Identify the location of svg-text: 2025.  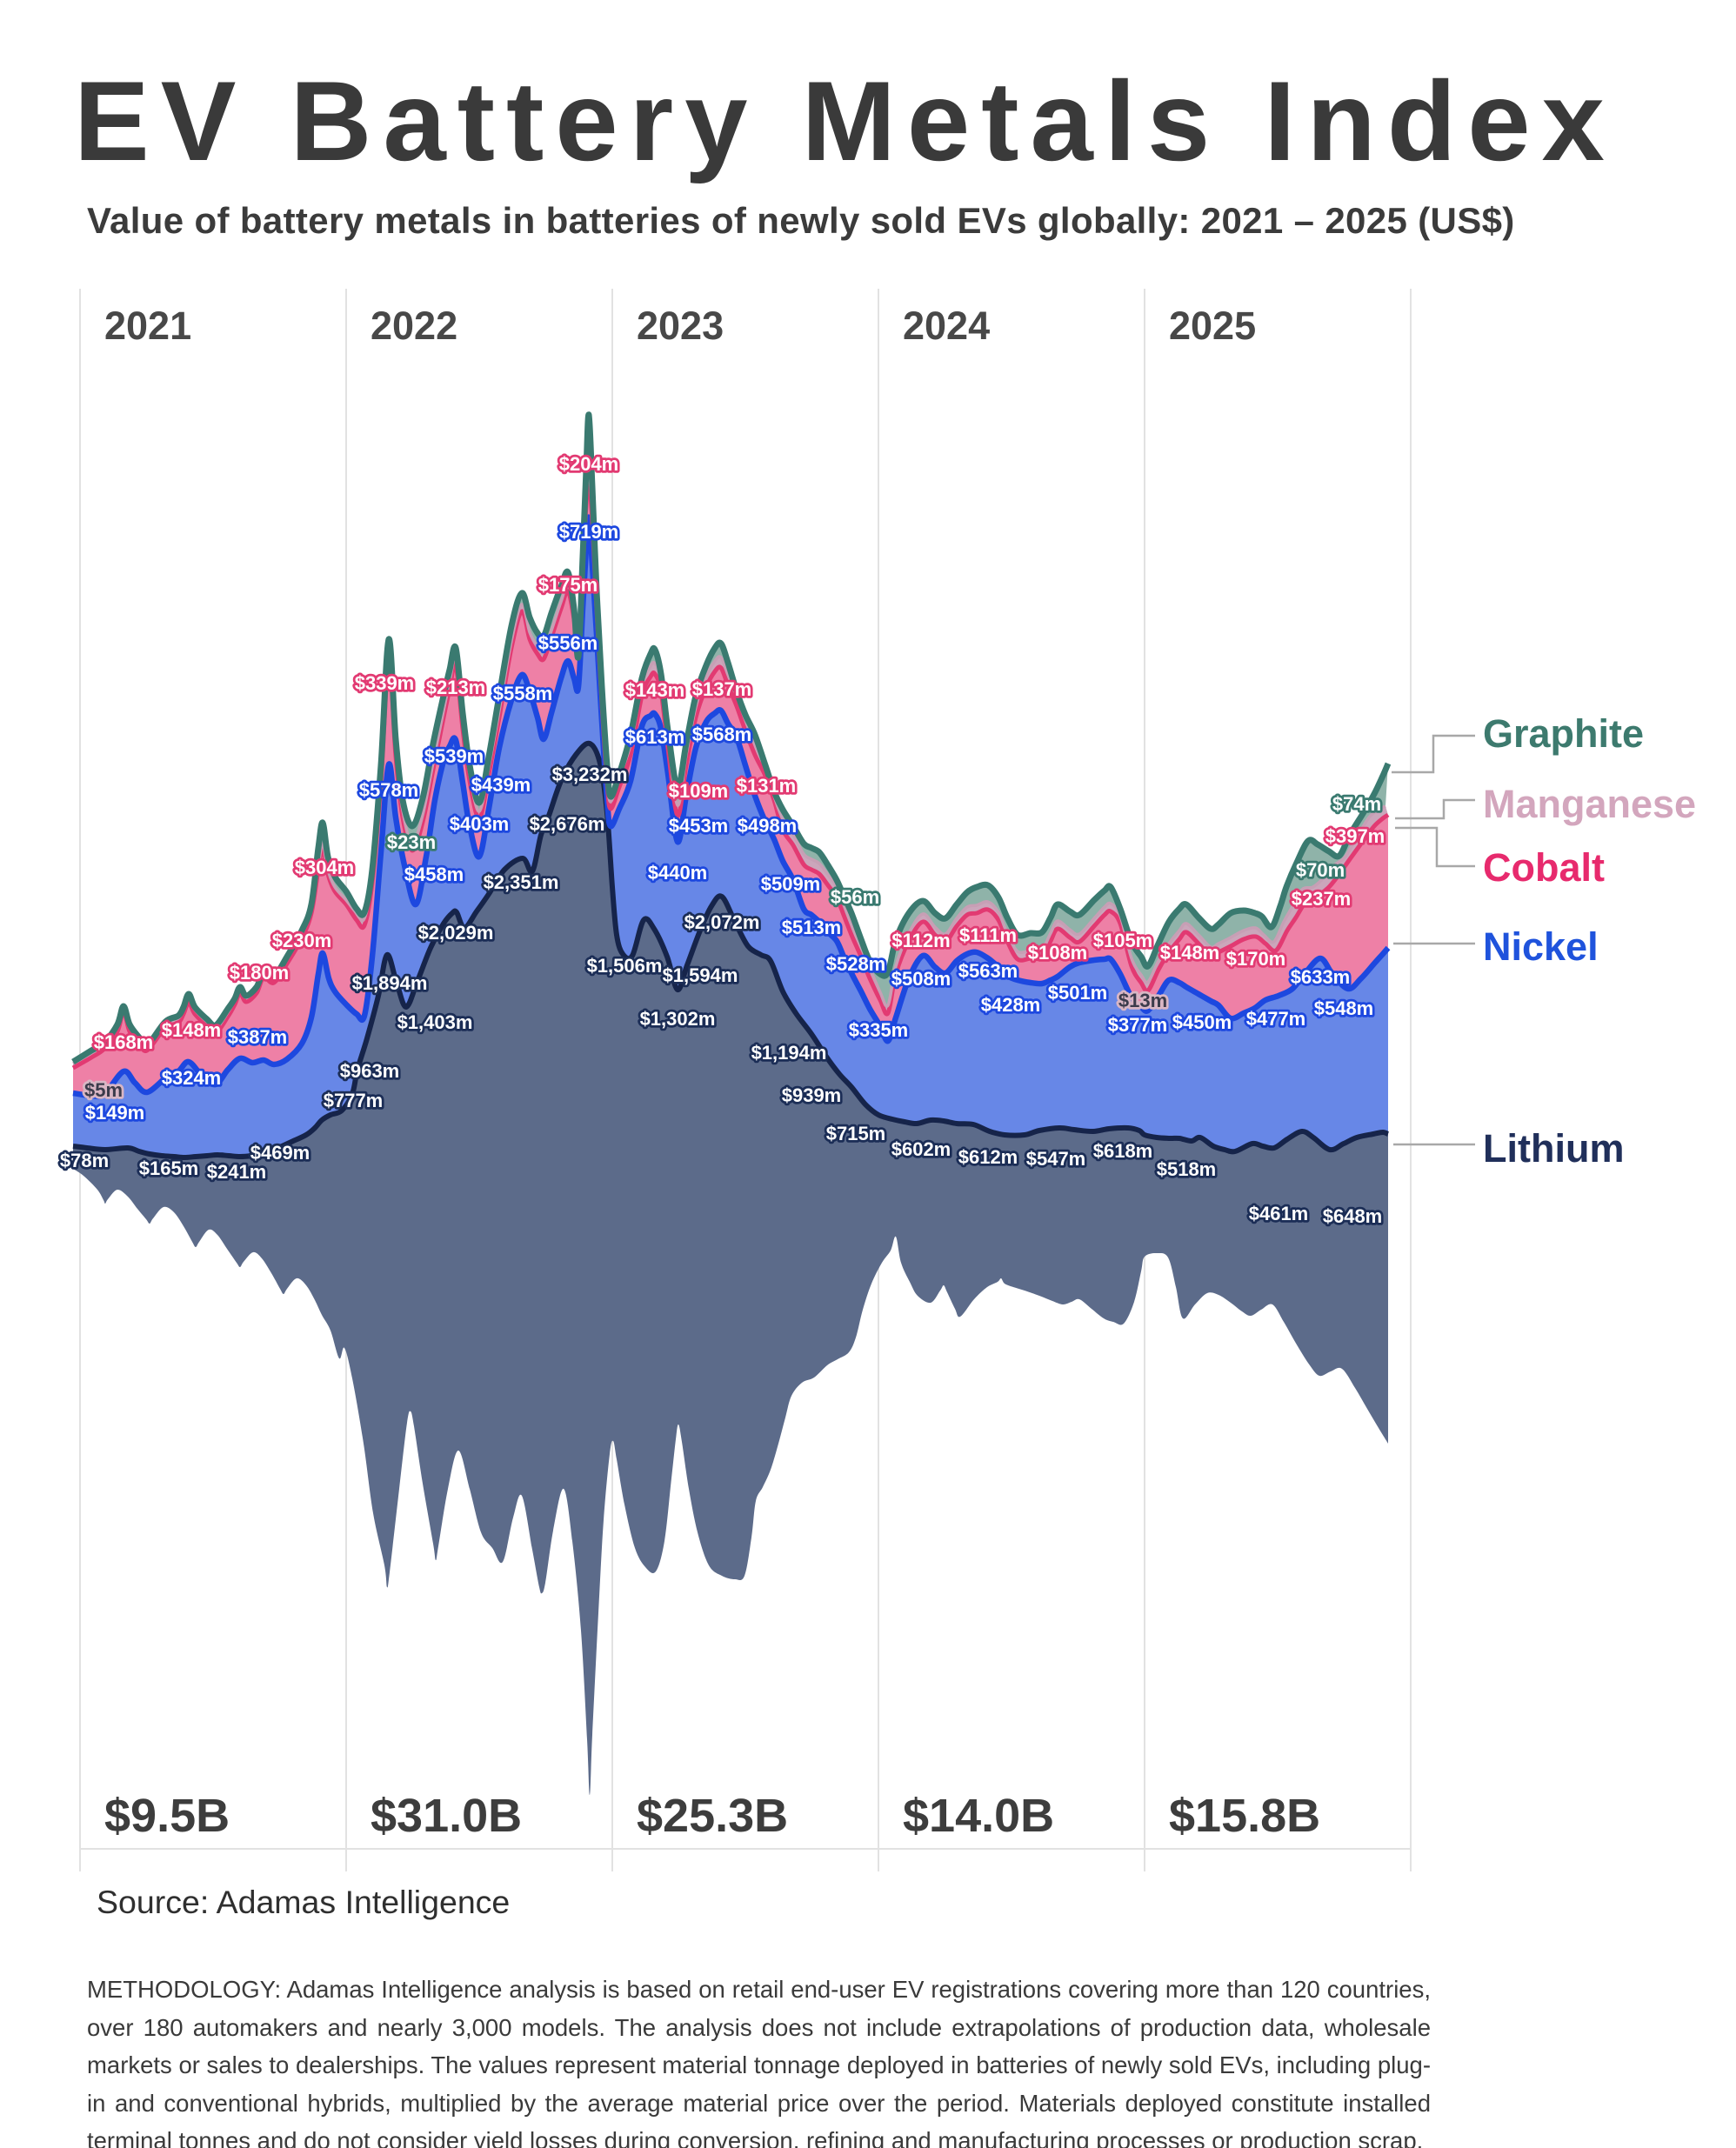
(1212, 326).